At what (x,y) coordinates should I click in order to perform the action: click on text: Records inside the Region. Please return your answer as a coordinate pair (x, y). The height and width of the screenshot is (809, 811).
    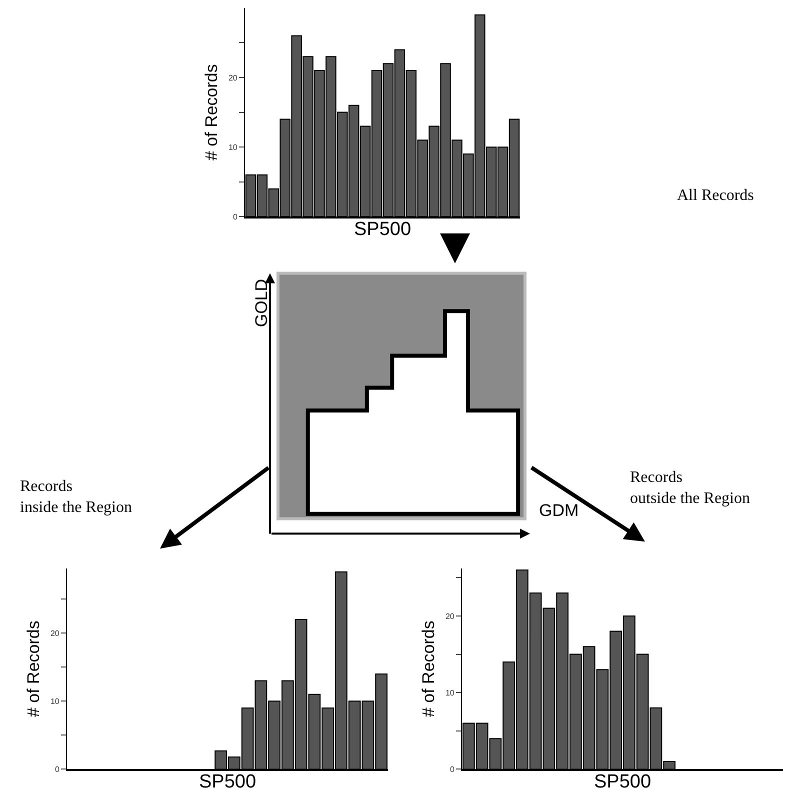
    Looking at the image, I should click on (76, 497).